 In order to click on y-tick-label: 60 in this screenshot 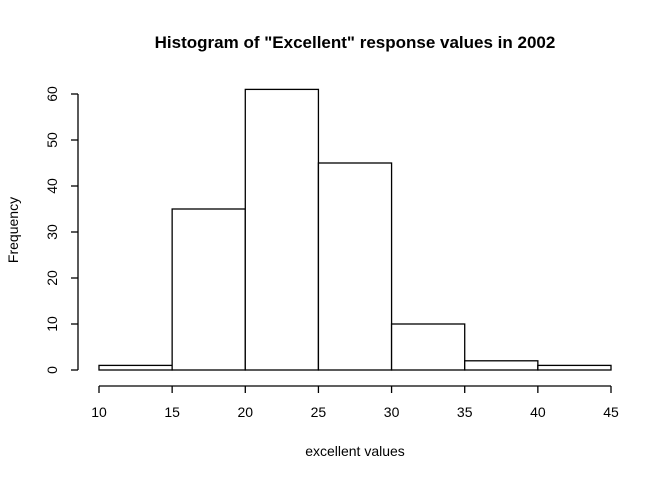, I will do `click(52, 94)`.